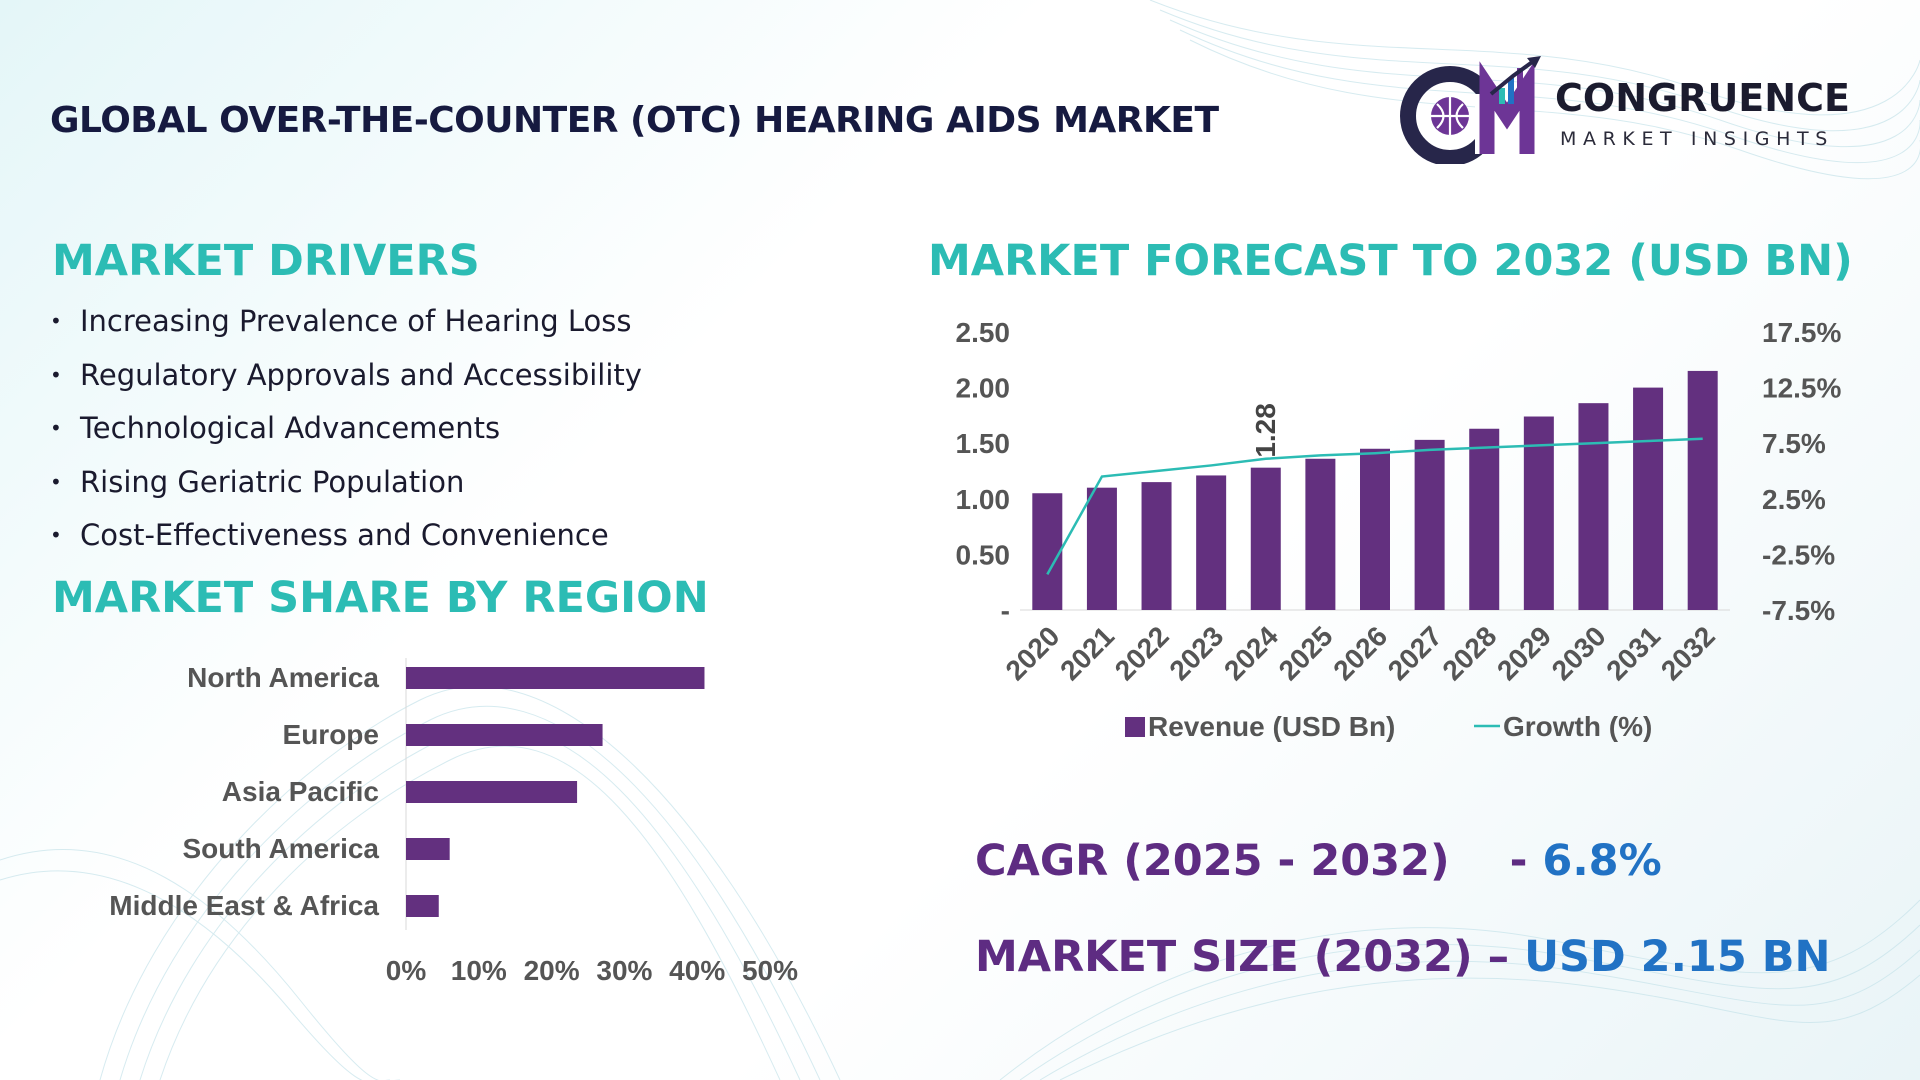  Describe the element at coordinates (1196, 653) in the screenshot. I see `x-tick-label: 2023` at that location.